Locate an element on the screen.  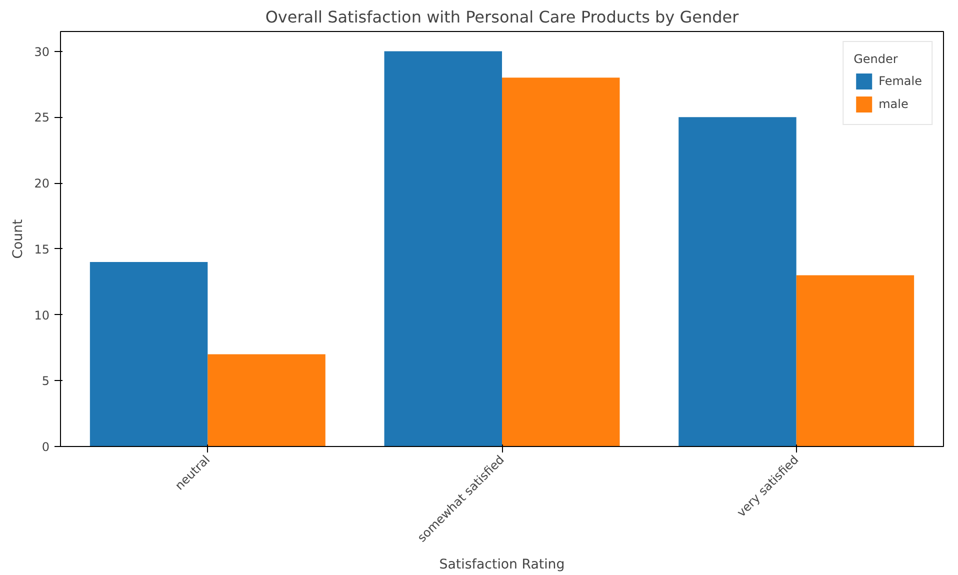
y-axis-title: Count is located at coordinates (18, 239).